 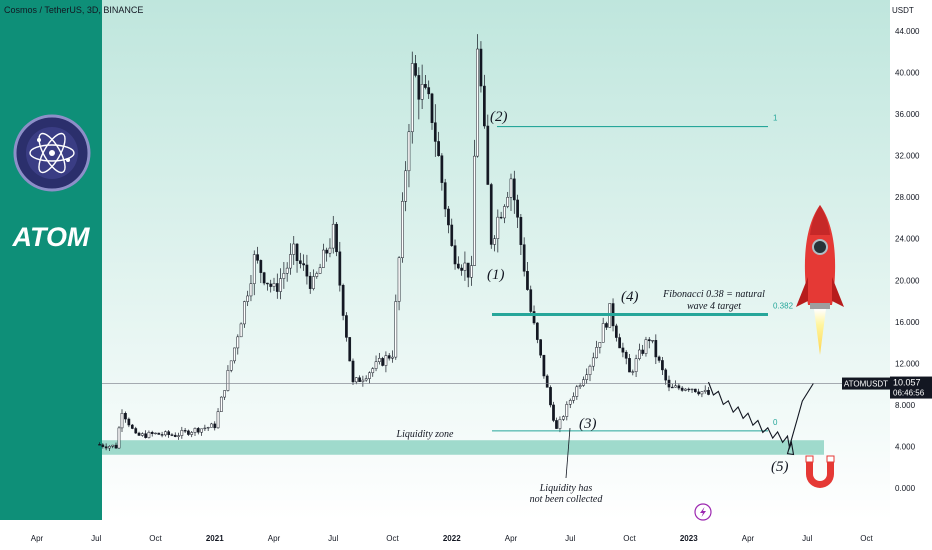 What do you see at coordinates (73, 10) in the screenshot?
I see `symbol-title: Cosmos / TetherUS, 3D, BINANCE` at bounding box center [73, 10].